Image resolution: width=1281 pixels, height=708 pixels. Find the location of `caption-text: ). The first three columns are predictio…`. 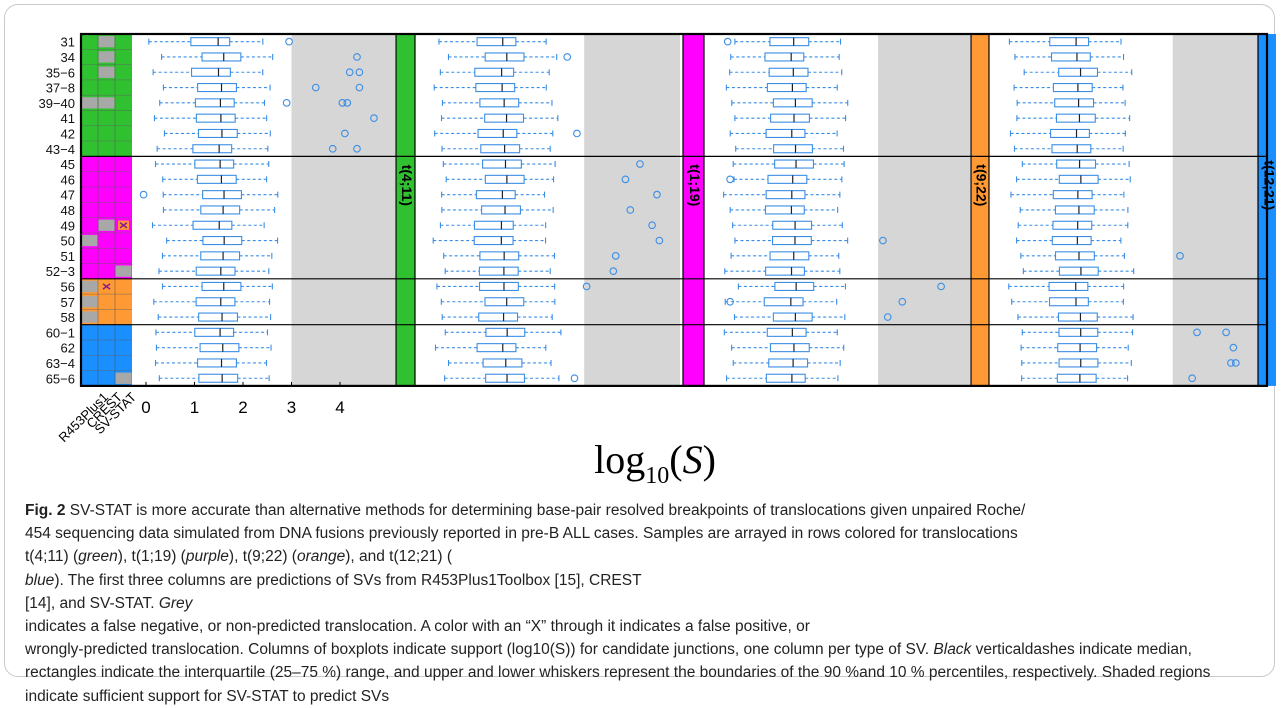

caption-text: ). The first three columns are predictio… is located at coordinates (348, 580).